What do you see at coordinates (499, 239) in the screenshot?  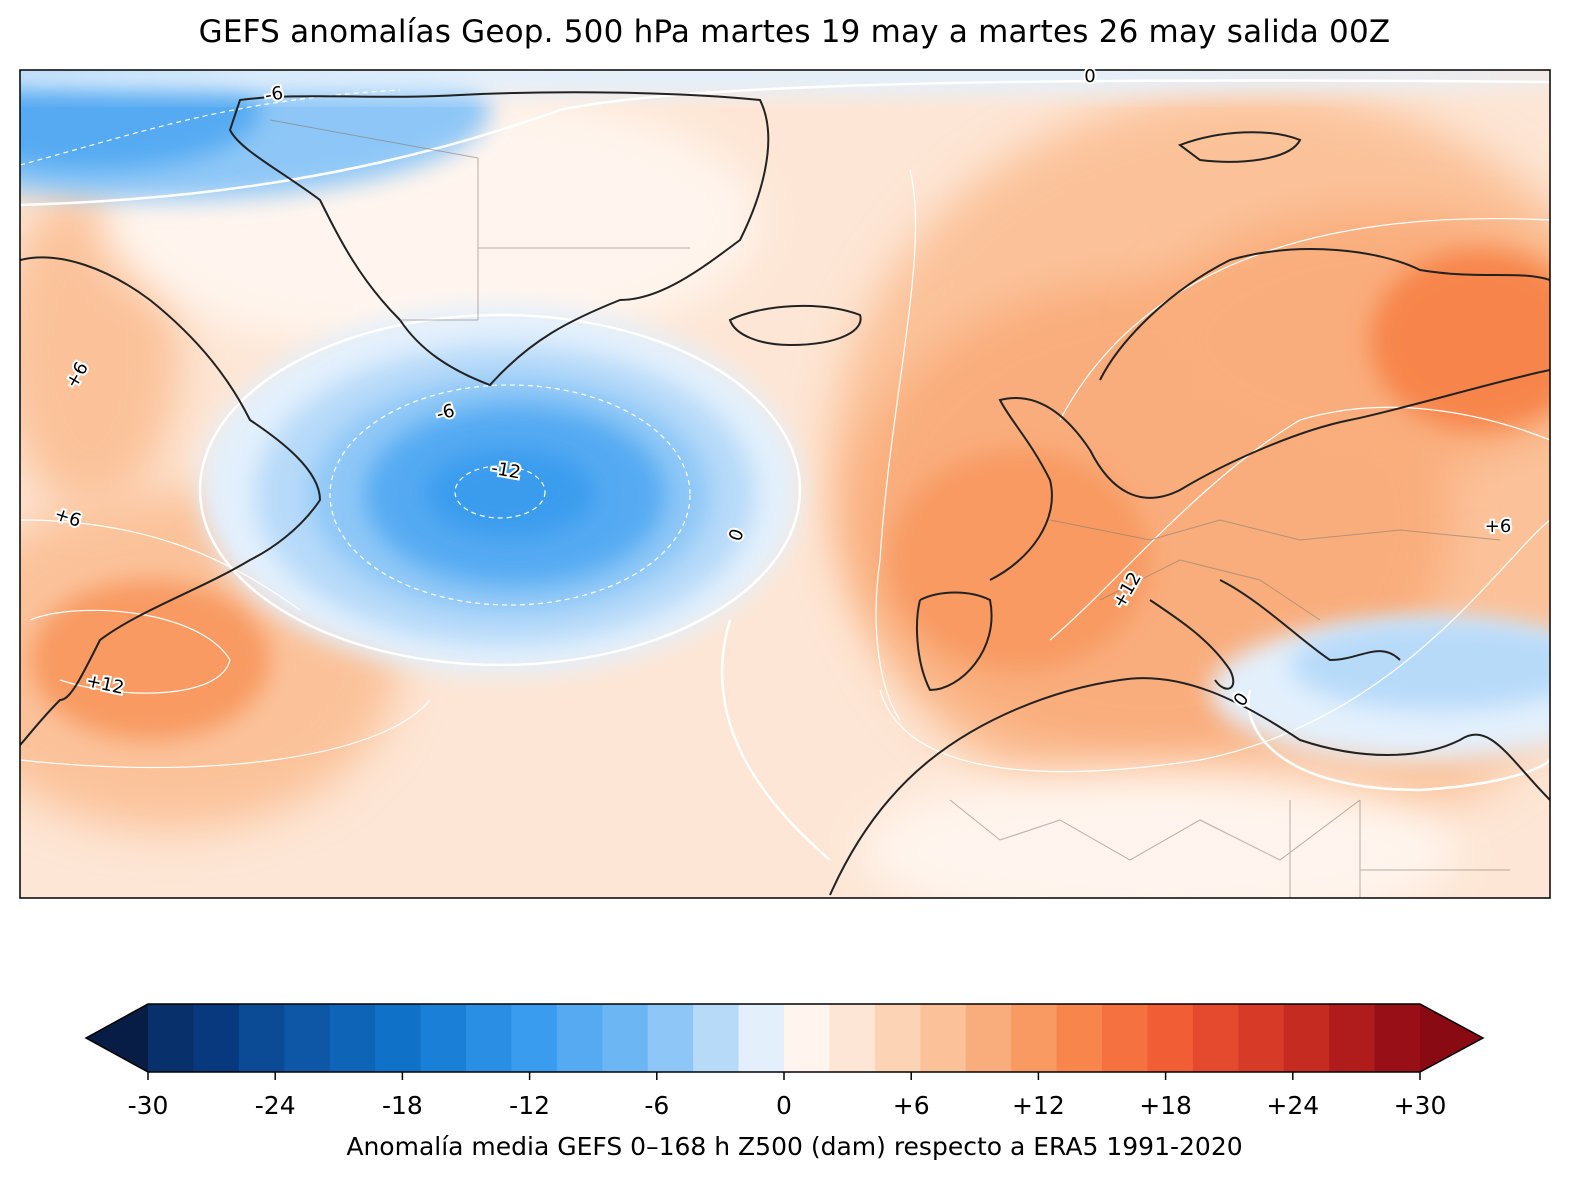 I see `greenland-coast` at bounding box center [499, 239].